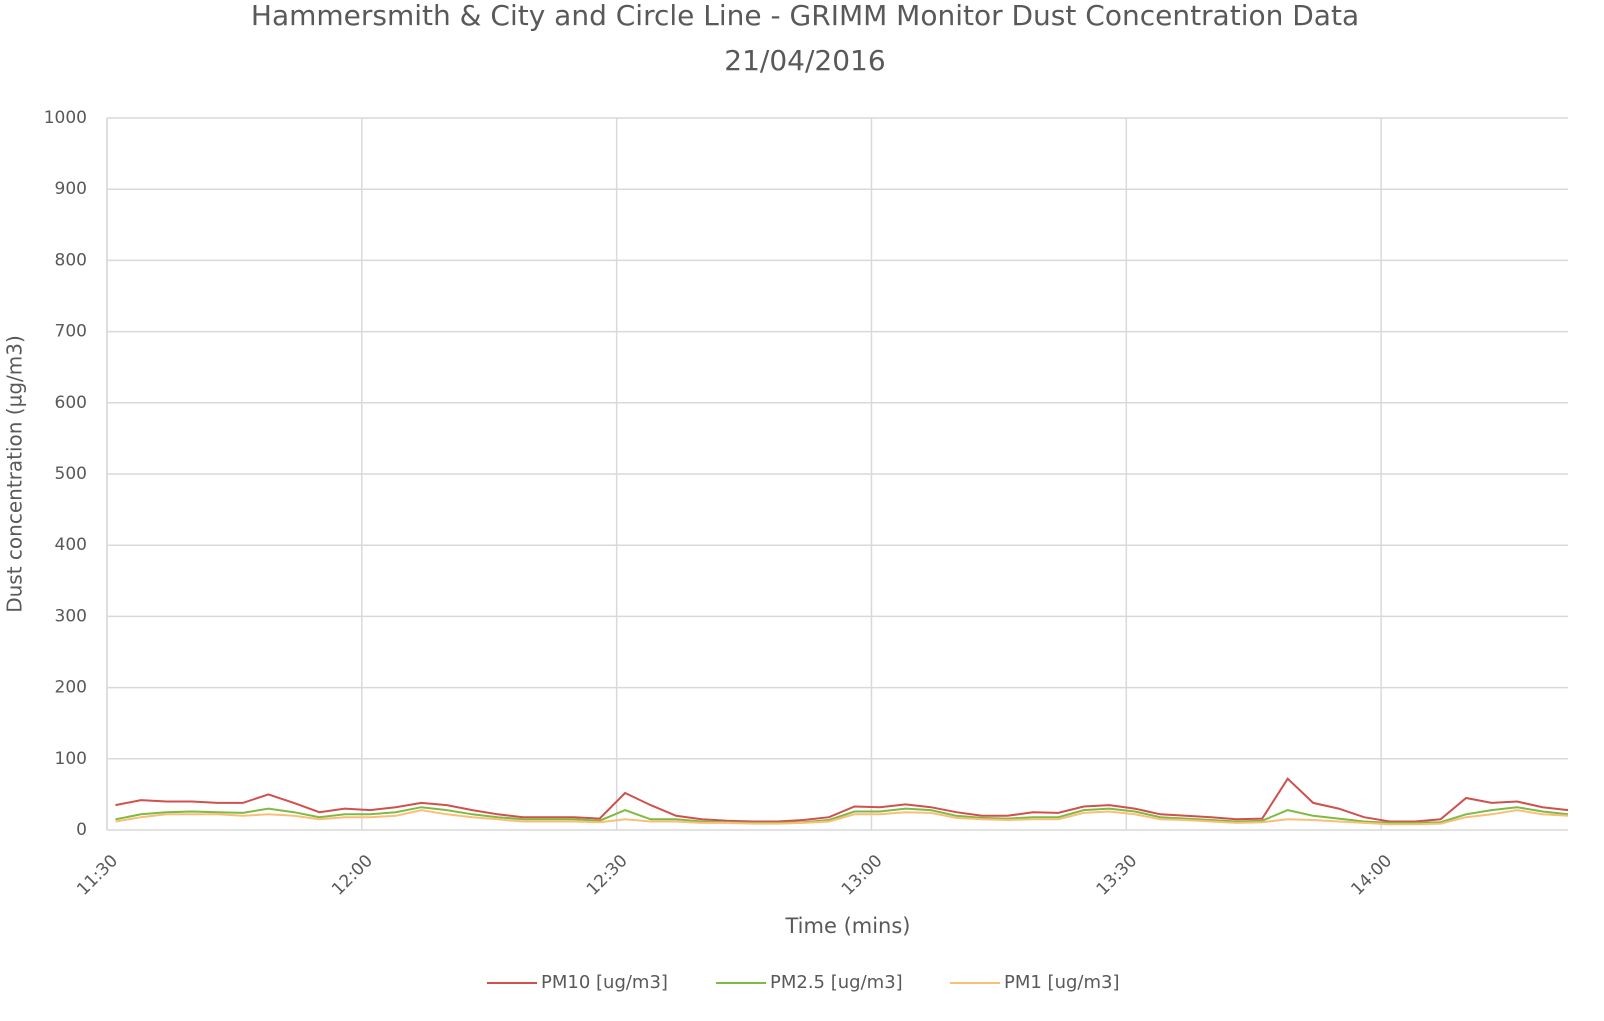 This screenshot has height=1021, width=1604. Describe the element at coordinates (71, 260) in the screenshot. I see `y-tick-label: 800` at that location.